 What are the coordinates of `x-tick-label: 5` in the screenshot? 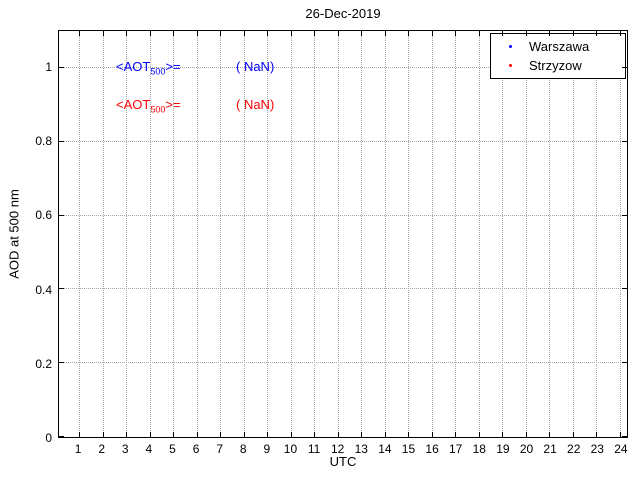 It's located at (172, 449).